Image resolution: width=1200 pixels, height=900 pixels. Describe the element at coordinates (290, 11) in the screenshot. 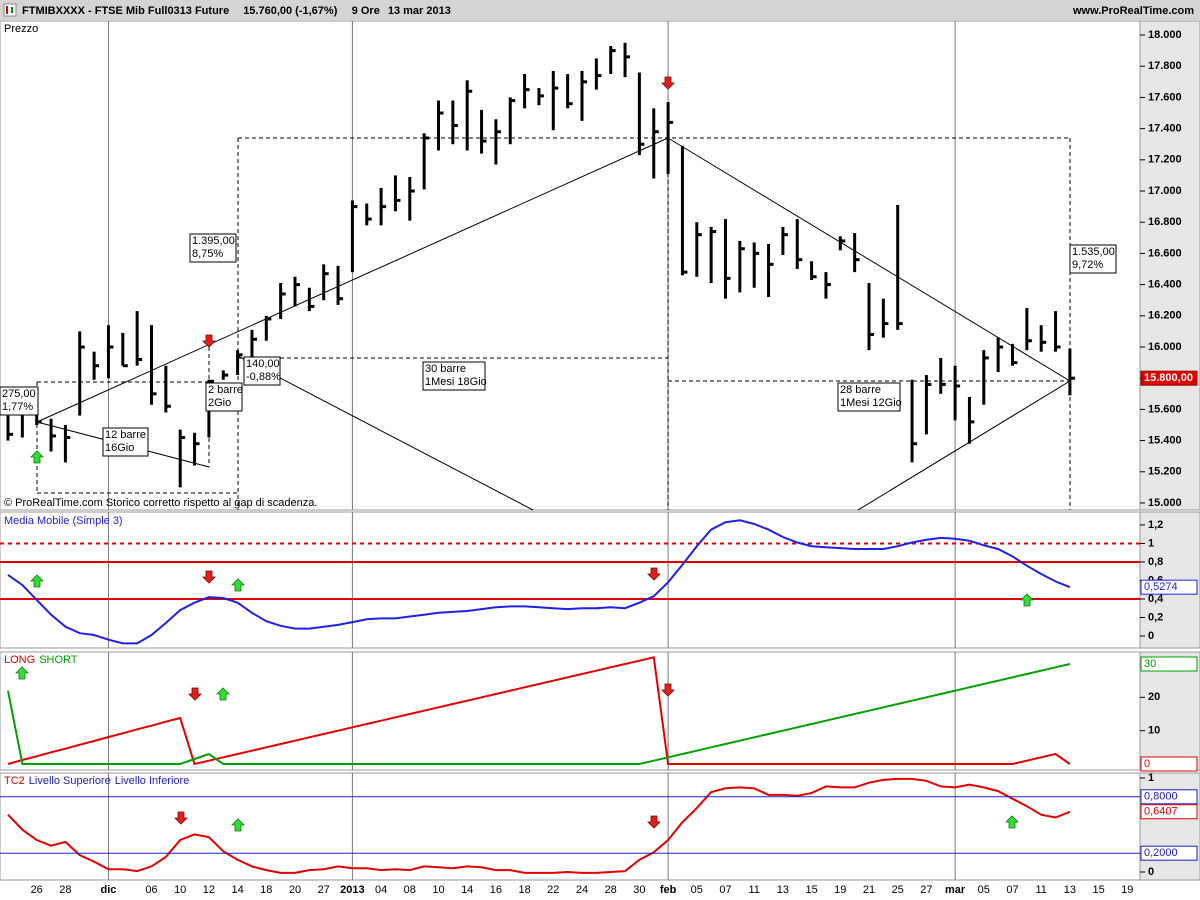

I see `quote: 15.760,00 (-1,67%)` at that location.